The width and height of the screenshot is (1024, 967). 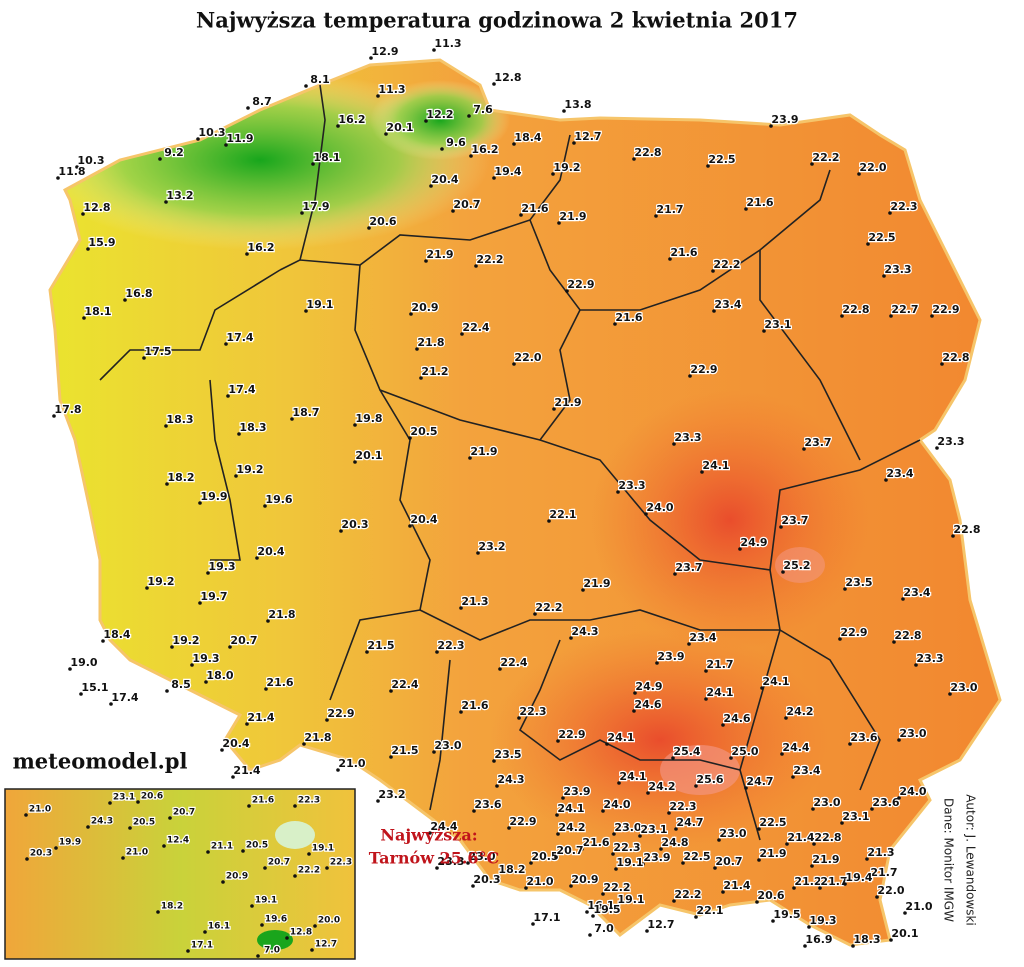 I want to click on station-value: 23.0, so click(x=732, y=833).